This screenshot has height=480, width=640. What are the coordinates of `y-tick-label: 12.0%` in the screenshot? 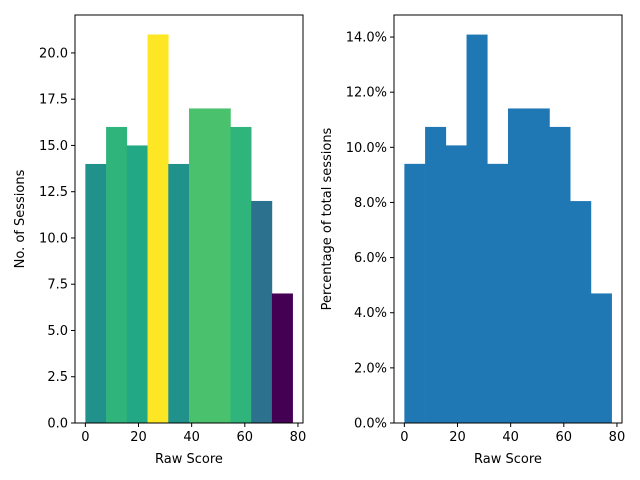 It's located at (366, 93).